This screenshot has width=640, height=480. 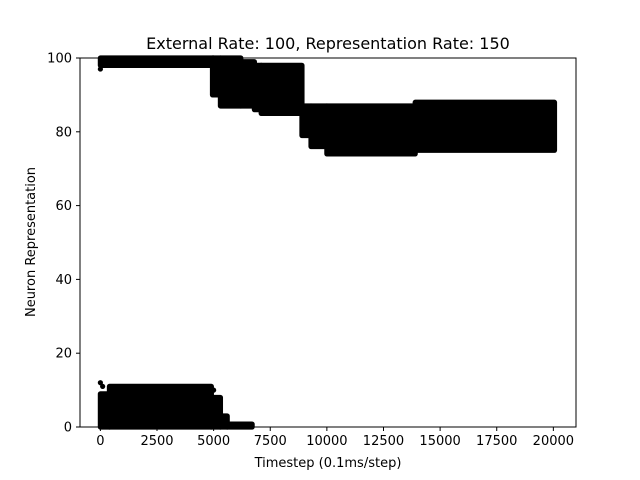 I want to click on data-points, so click(x=160, y=244).